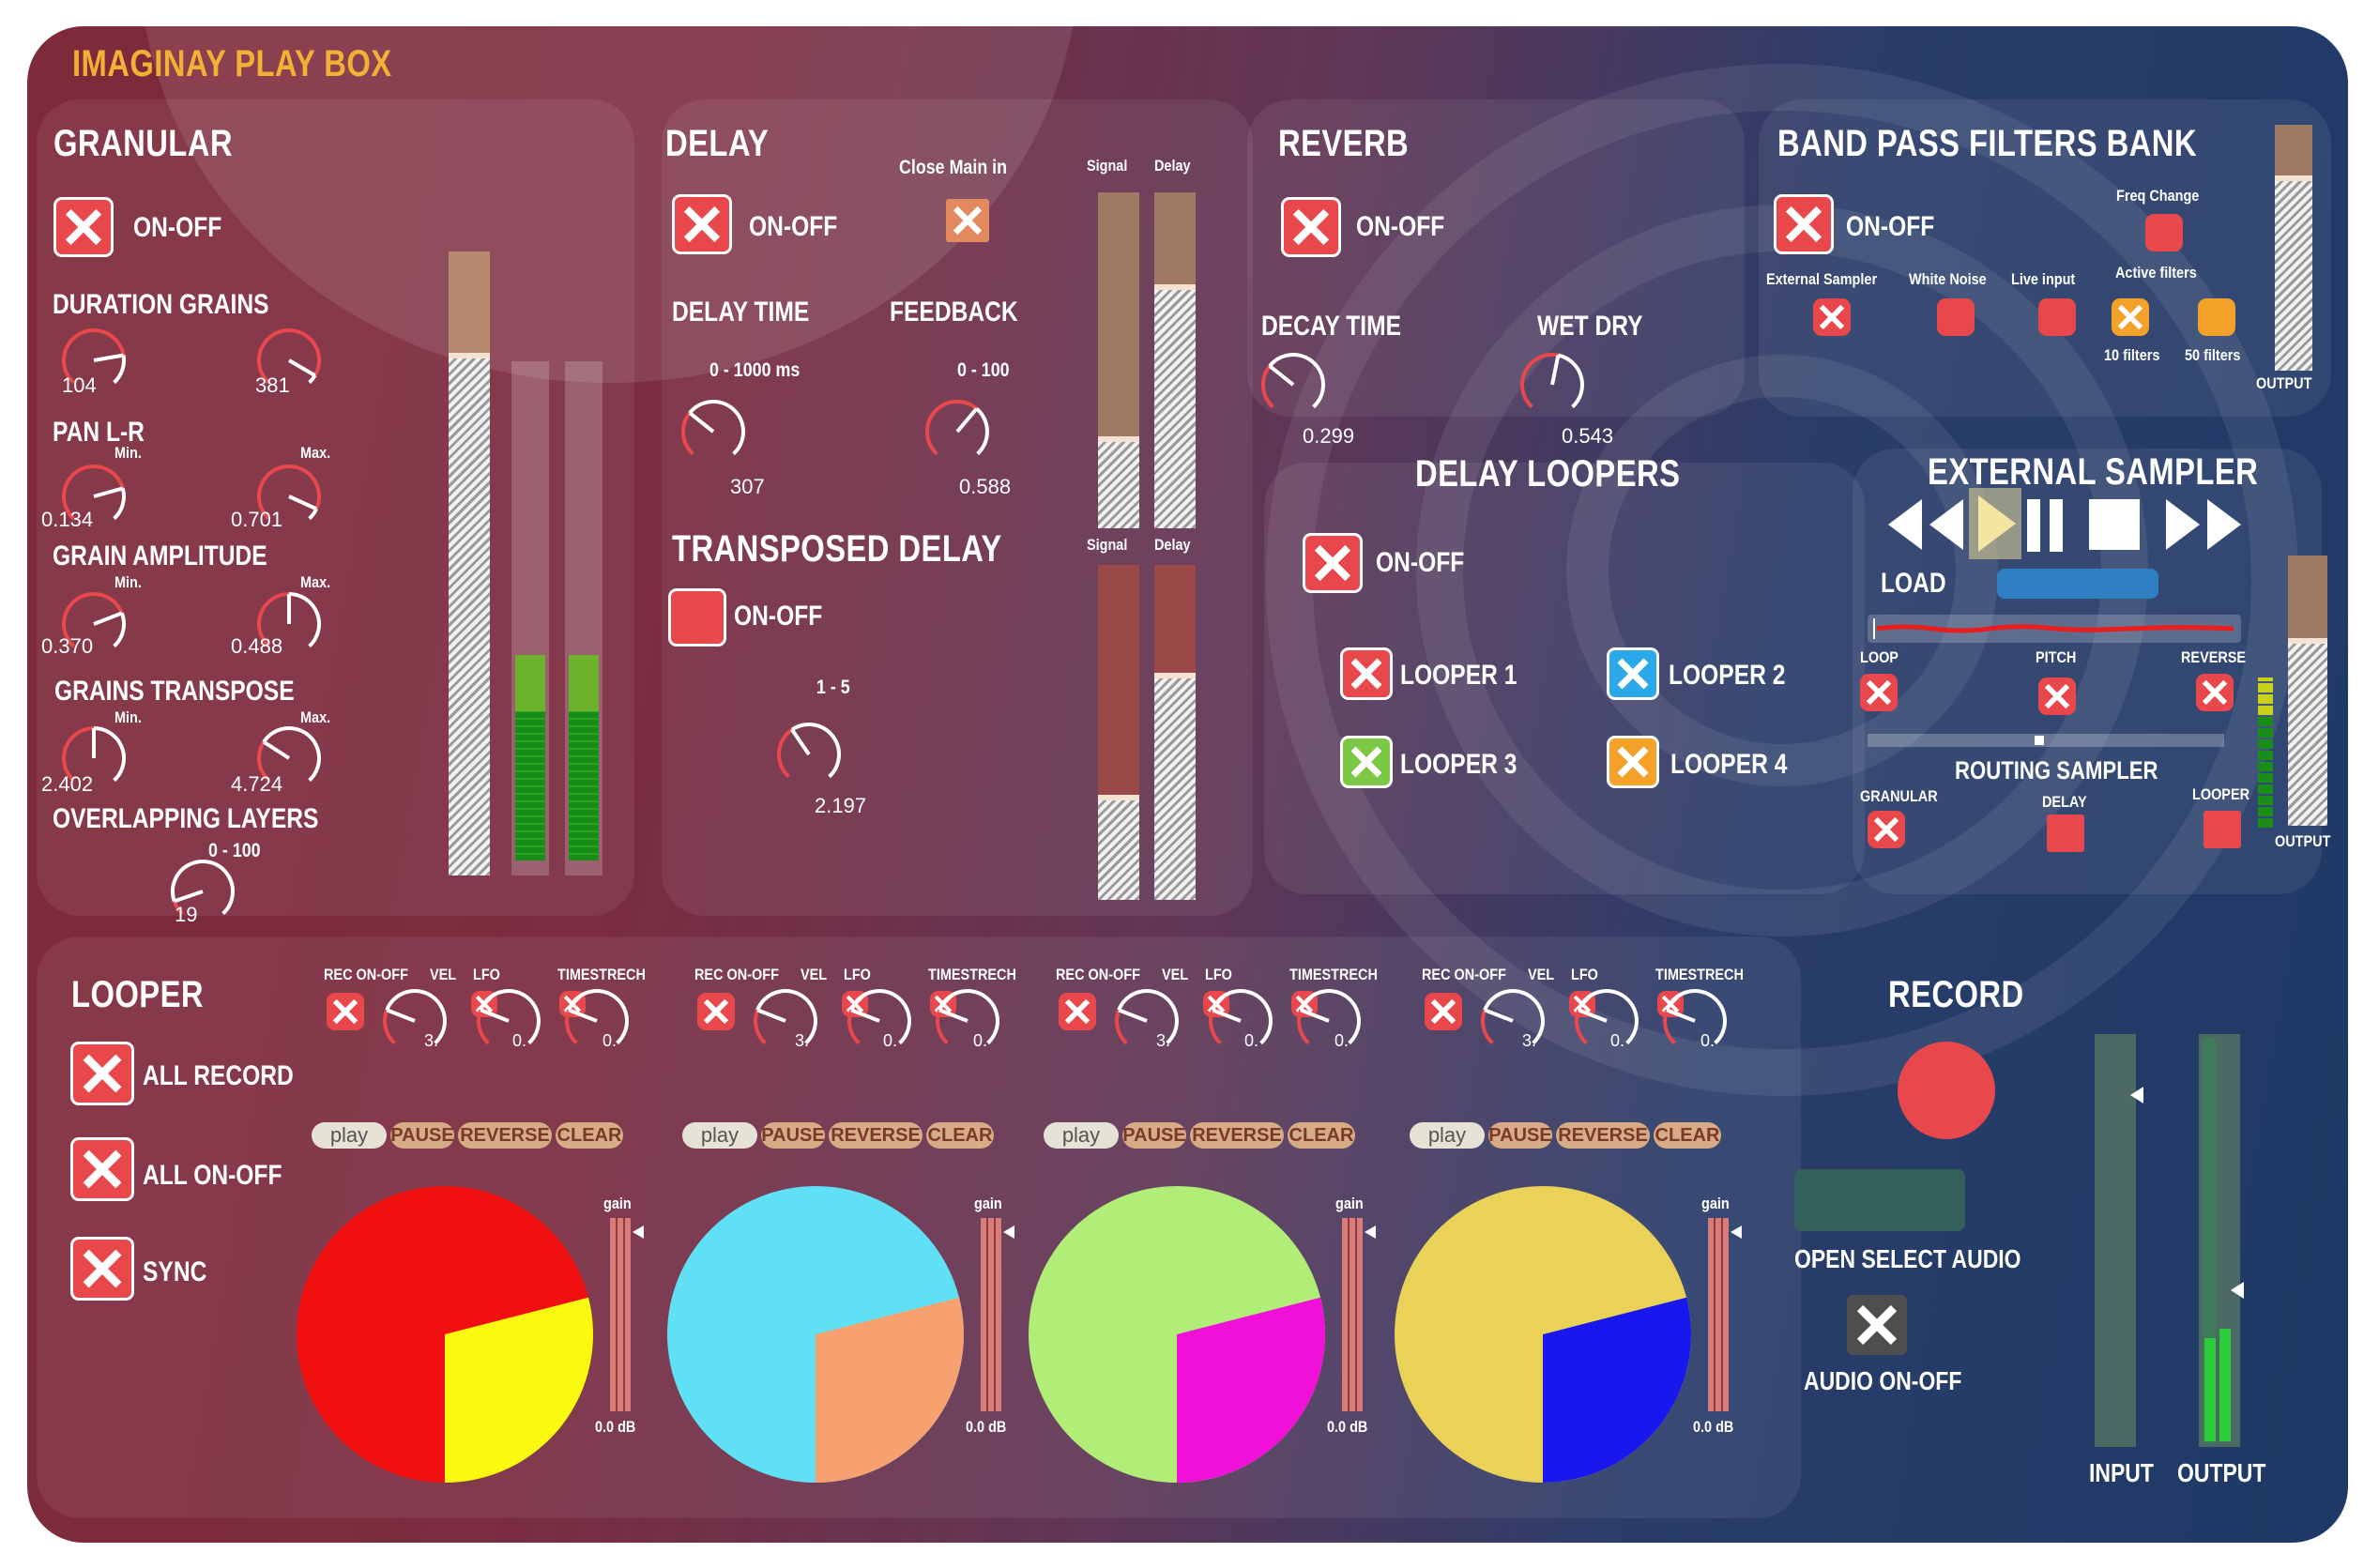 The image size is (2379, 1568). Describe the element at coordinates (969, 1024) in the screenshot. I see `track-2-timestrech-knob` at that location.